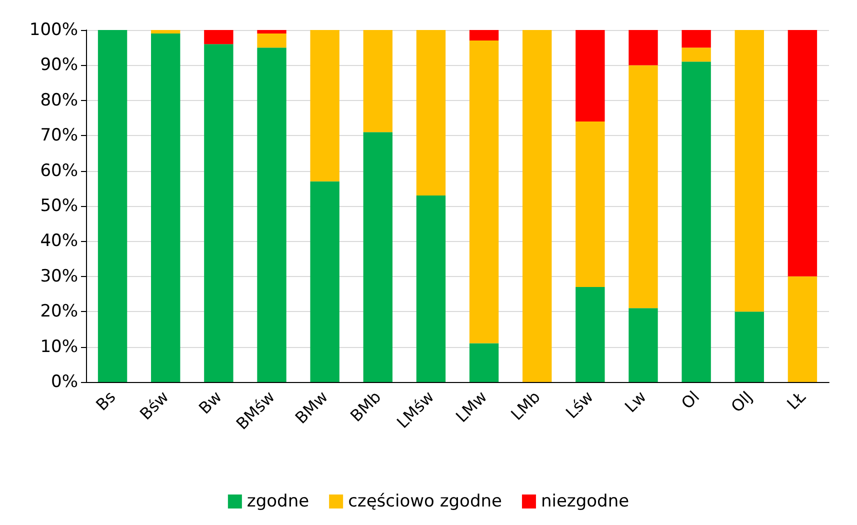 Image resolution: width=857 pixels, height=525 pixels. Describe the element at coordinates (579, 404) in the screenshot. I see `x-tick-label: Lśw` at that location.